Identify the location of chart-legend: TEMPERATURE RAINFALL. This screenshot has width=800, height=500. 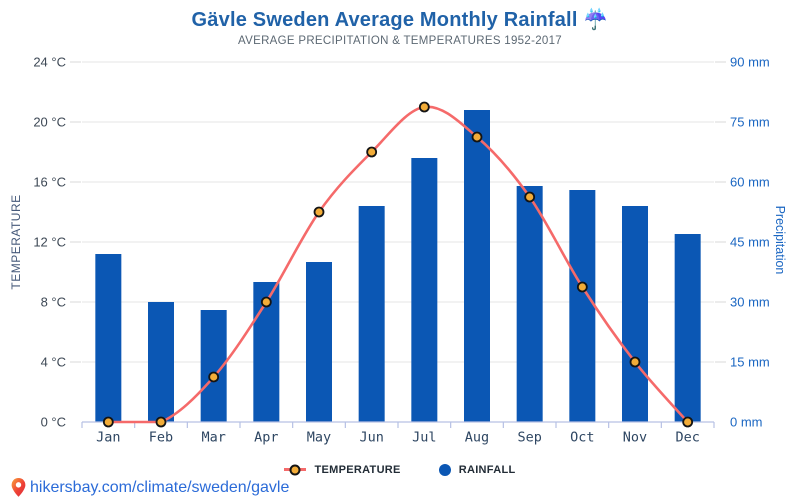
(400, 469).